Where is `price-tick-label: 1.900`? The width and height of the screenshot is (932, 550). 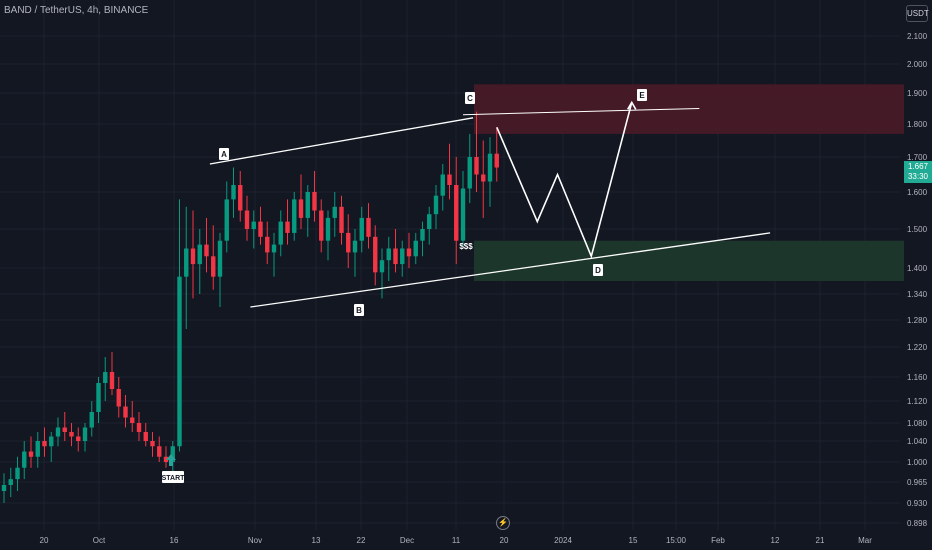
price-tick-label: 1.900 is located at coordinates (917, 93).